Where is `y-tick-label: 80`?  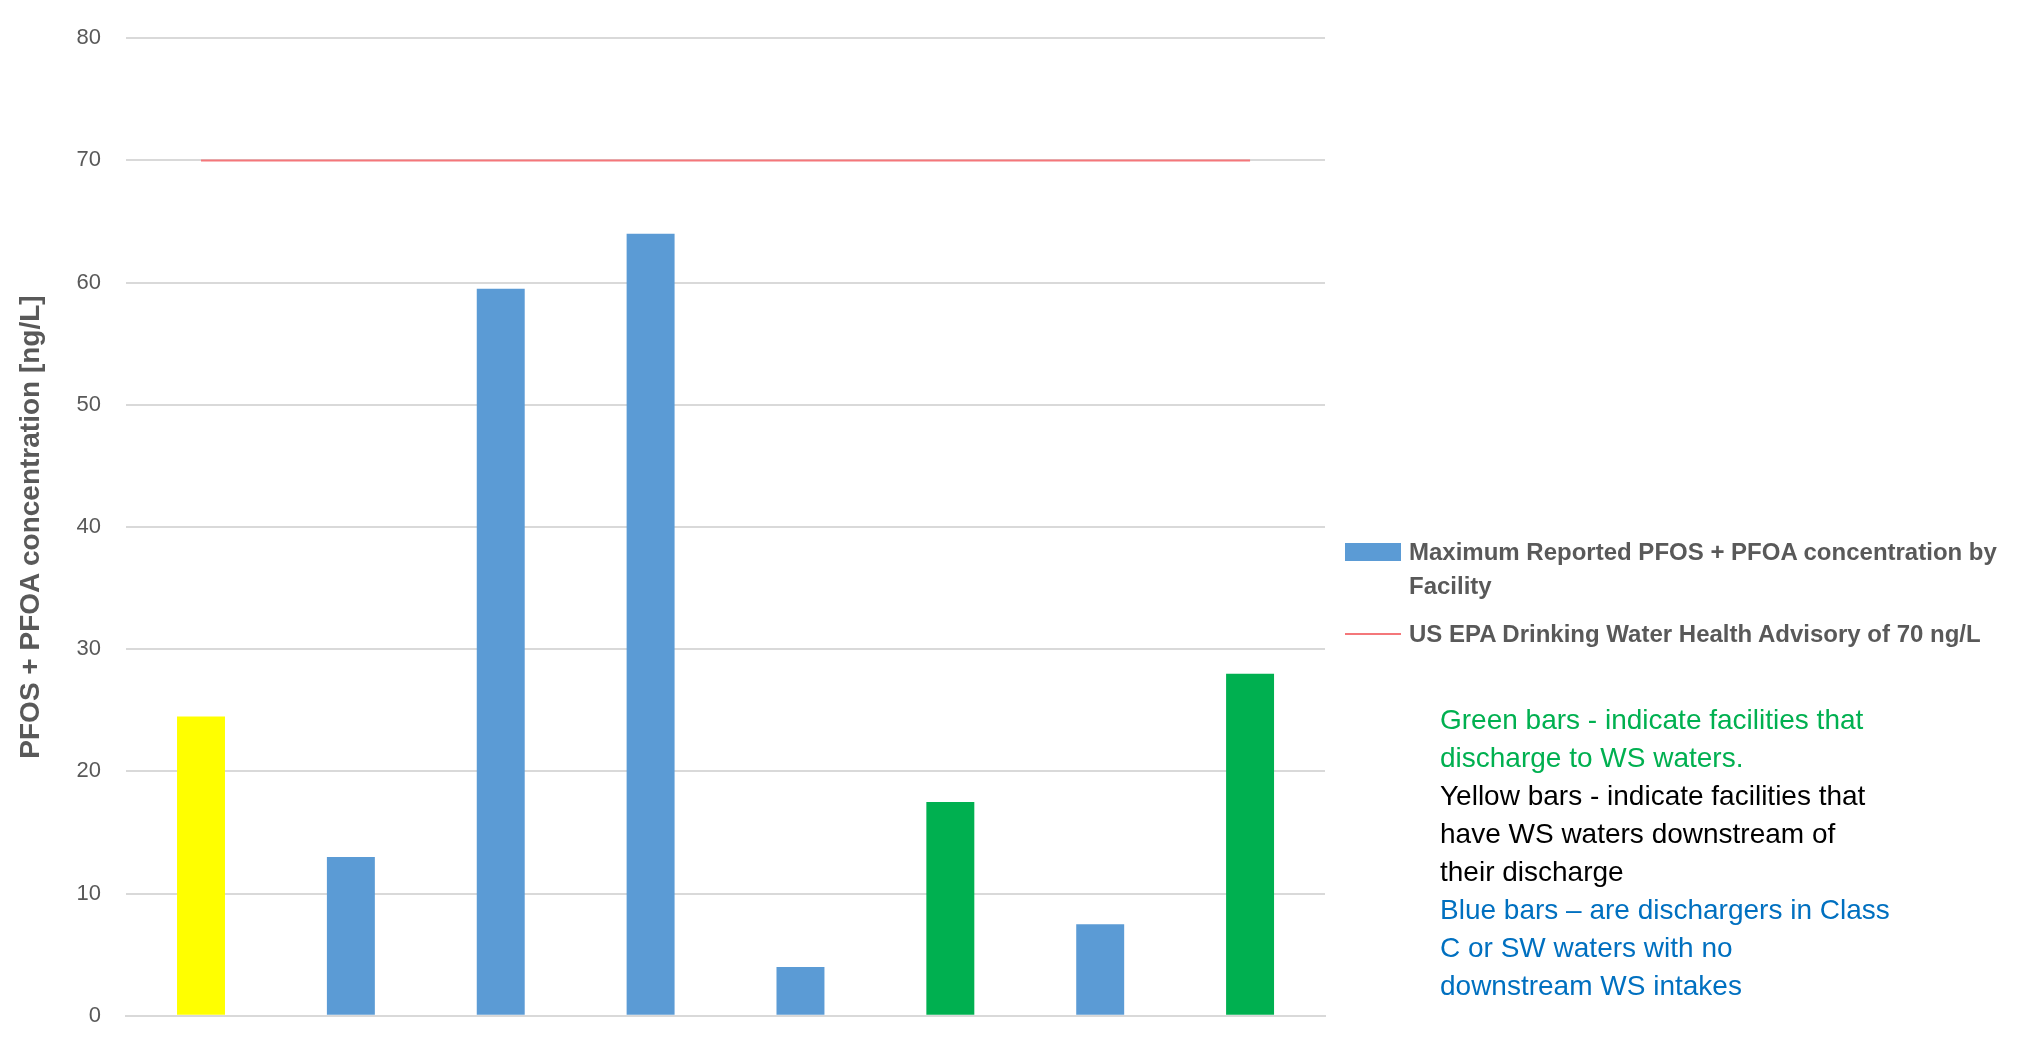 y-tick-label: 80 is located at coordinates (89, 37).